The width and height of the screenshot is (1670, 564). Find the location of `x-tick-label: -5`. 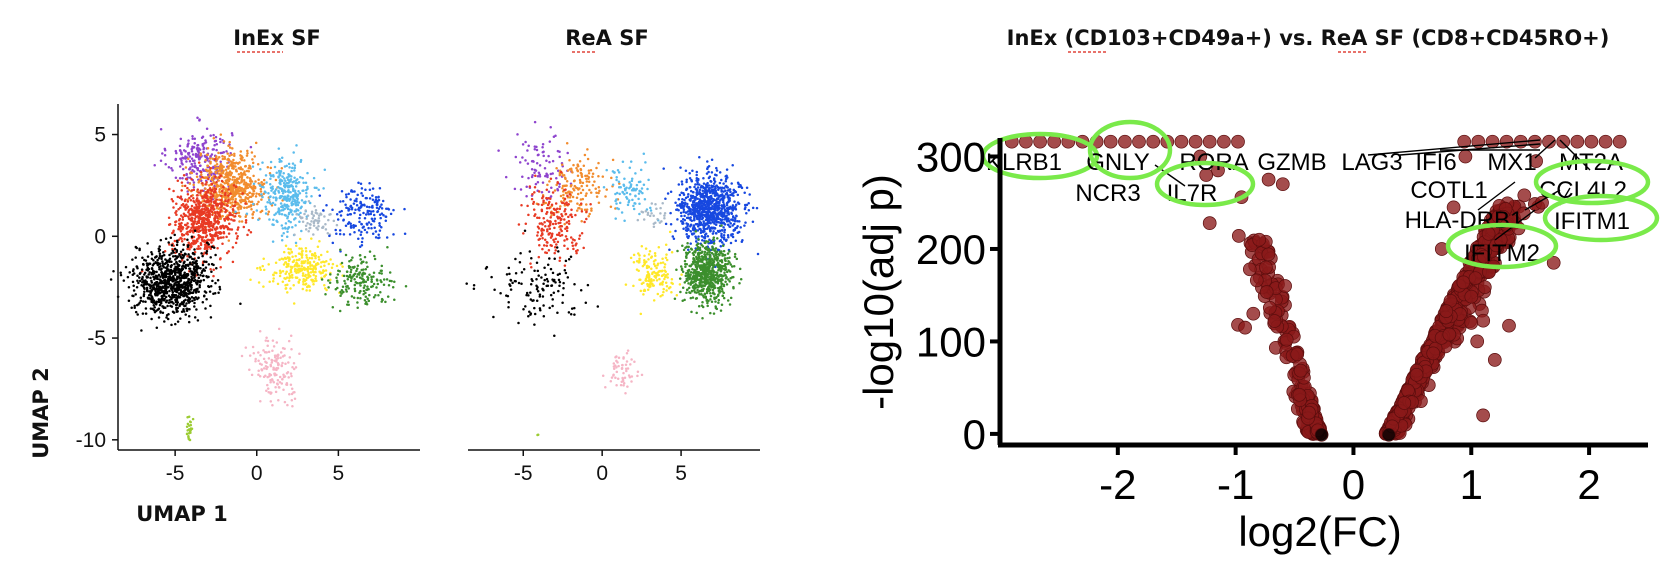

x-tick-label: -5 is located at coordinates (175, 473).